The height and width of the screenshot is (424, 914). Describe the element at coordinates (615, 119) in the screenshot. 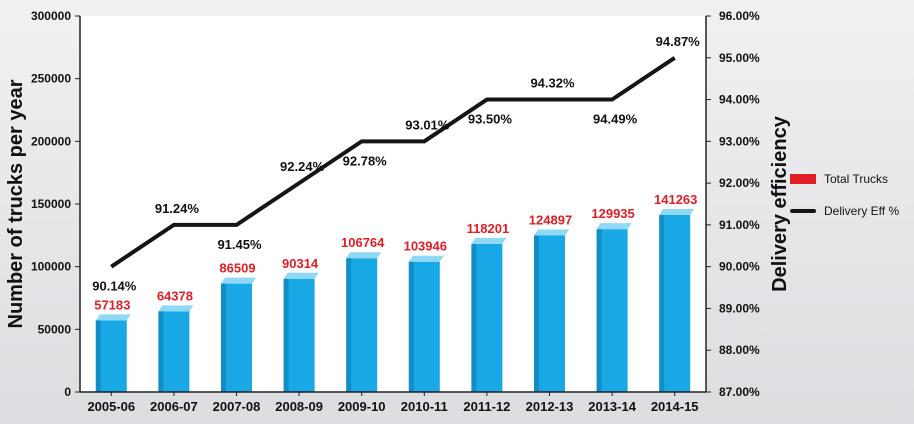

I see `line-value-label: 94.49%` at that location.